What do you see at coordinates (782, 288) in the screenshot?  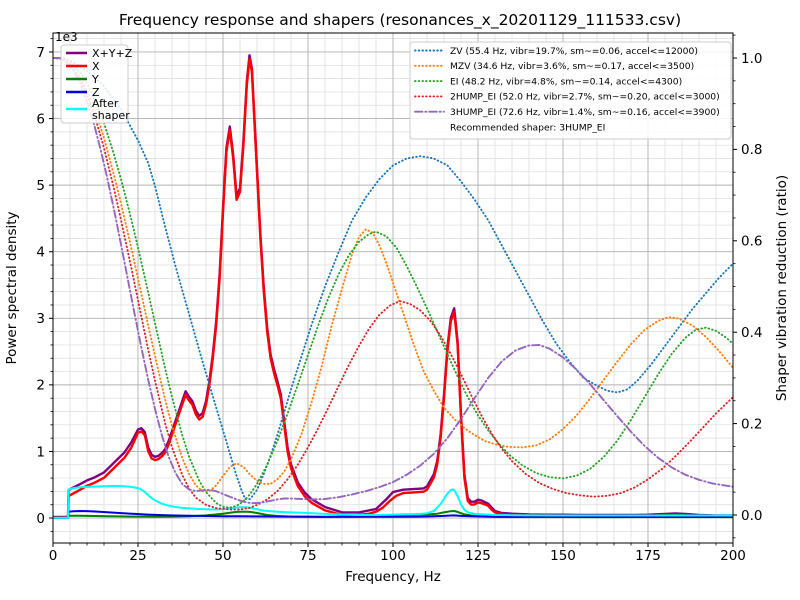 I see `y-axis-right-label: Shaper vibration reduction (ratio)` at bounding box center [782, 288].